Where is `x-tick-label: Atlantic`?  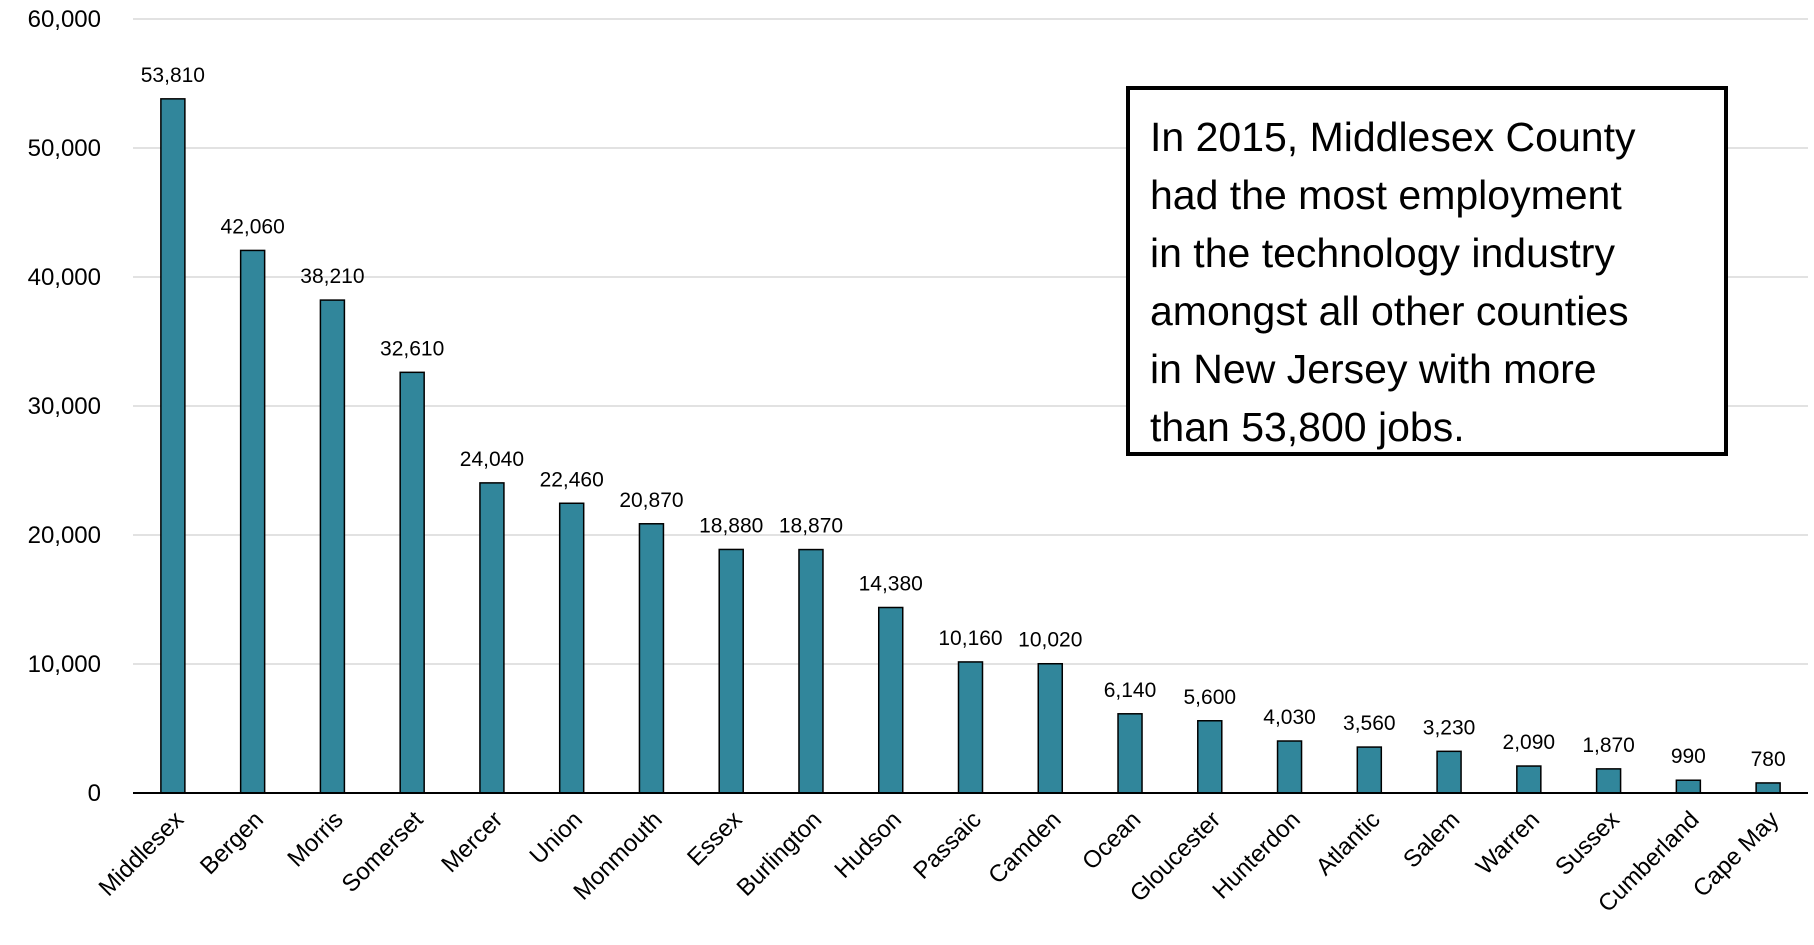
x-tick-label: Atlantic is located at coordinates (1348, 843).